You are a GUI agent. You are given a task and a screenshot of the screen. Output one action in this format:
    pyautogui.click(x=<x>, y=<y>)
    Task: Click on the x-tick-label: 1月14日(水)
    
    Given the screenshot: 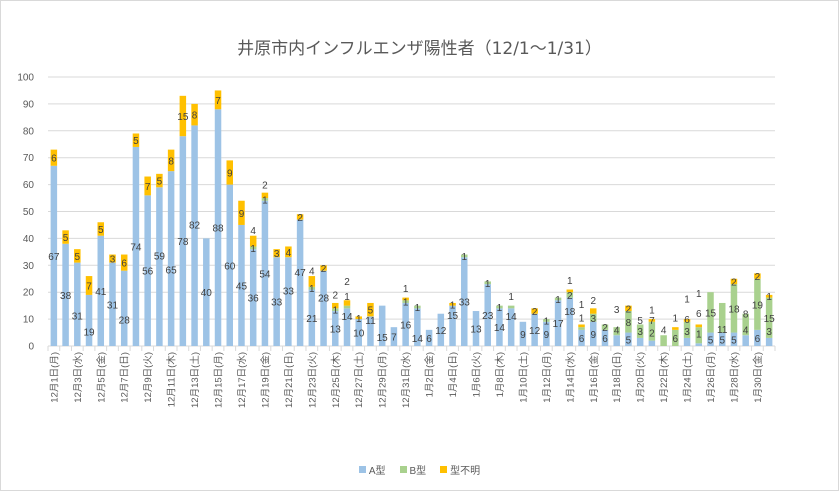 What is the action you would take?
    pyautogui.click(x=570, y=377)
    